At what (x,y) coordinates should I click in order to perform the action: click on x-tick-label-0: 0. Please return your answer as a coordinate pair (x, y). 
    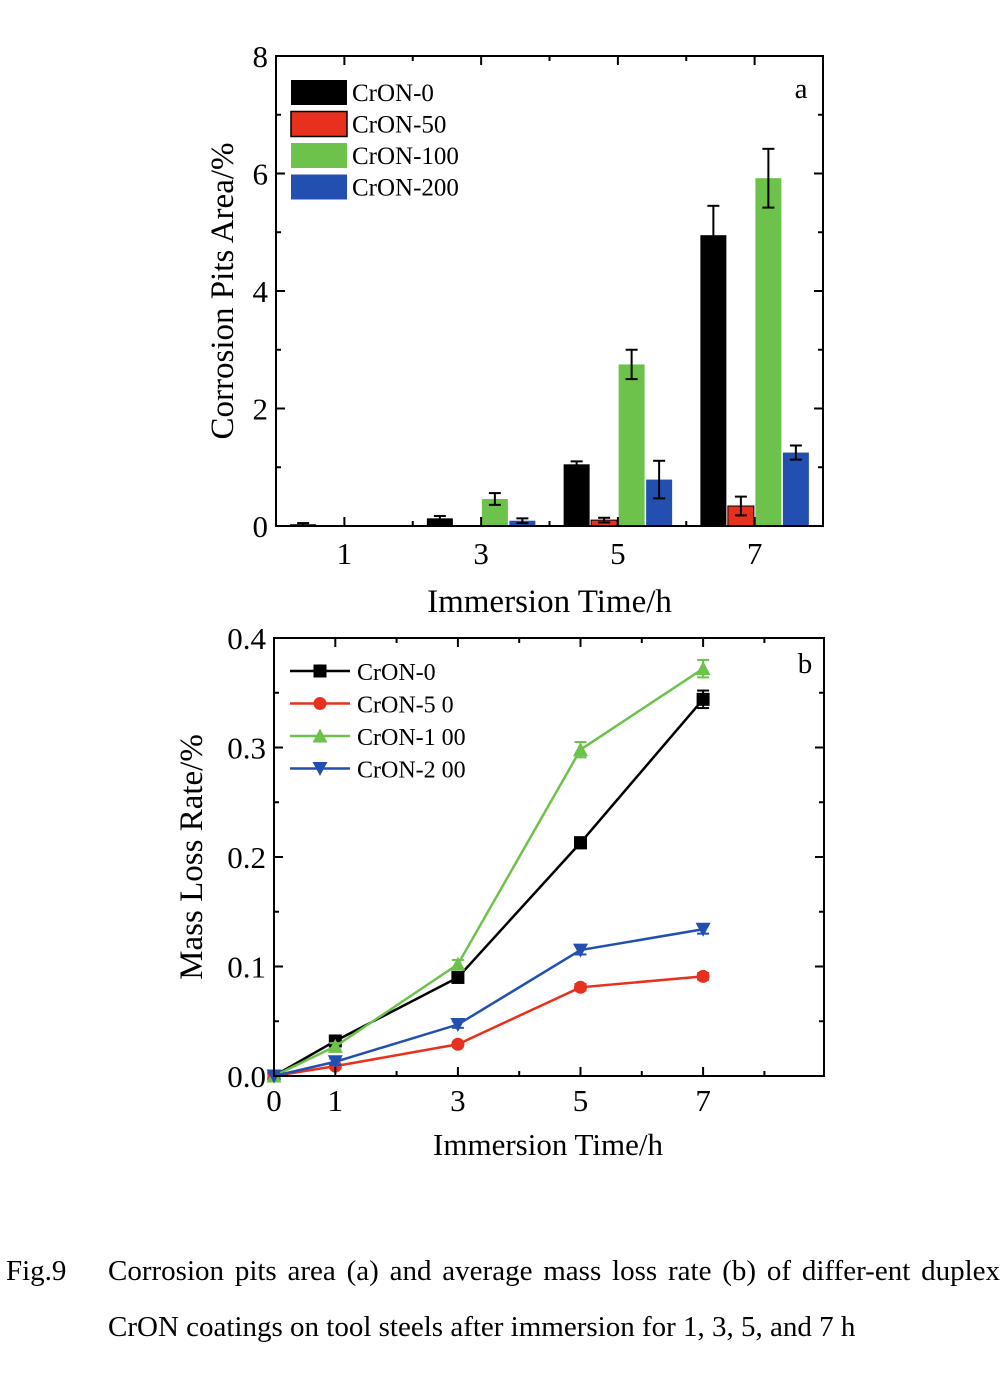
    Looking at the image, I should click on (274, 1100).